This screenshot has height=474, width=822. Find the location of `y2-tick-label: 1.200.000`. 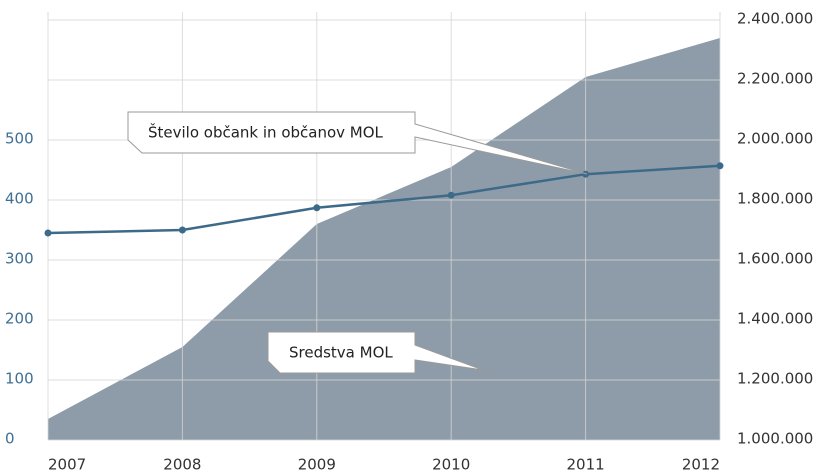

y2-tick-label: 1.200.000 is located at coordinates (775, 379).